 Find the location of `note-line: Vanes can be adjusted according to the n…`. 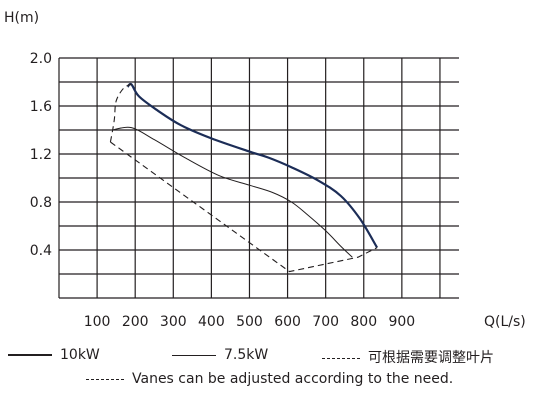

note-line: Vanes can be adjusted according to the n… is located at coordinates (269, 379).